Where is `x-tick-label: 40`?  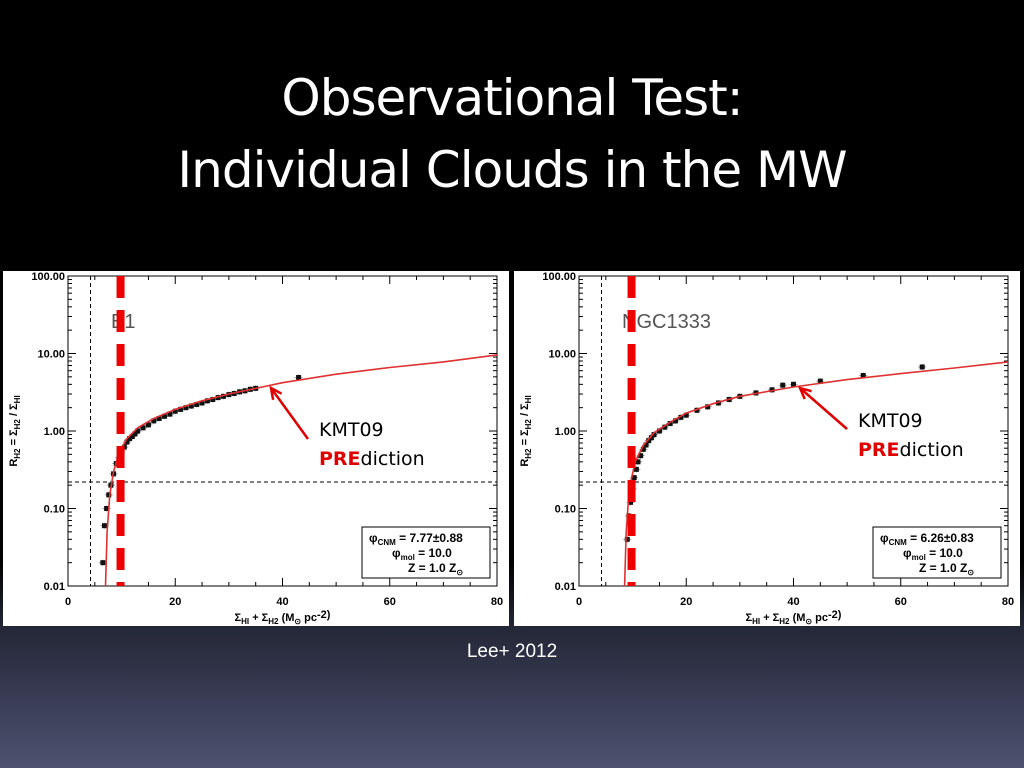
x-tick-label: 40 is located at coordinates (793, 602).